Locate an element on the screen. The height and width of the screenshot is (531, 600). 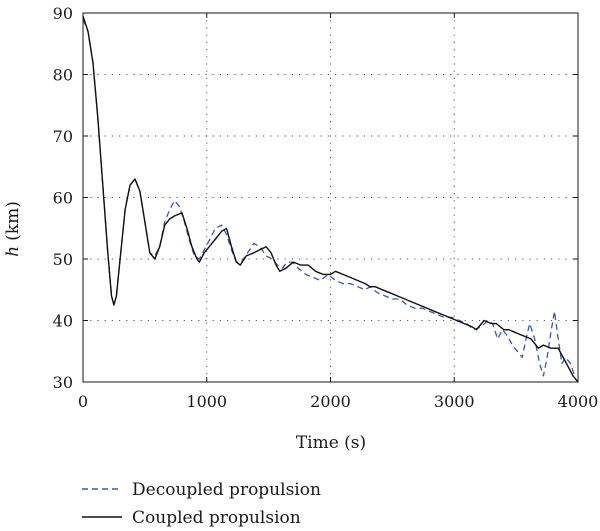
y-axis-label: h (km) is located at coordinates (13, 229).